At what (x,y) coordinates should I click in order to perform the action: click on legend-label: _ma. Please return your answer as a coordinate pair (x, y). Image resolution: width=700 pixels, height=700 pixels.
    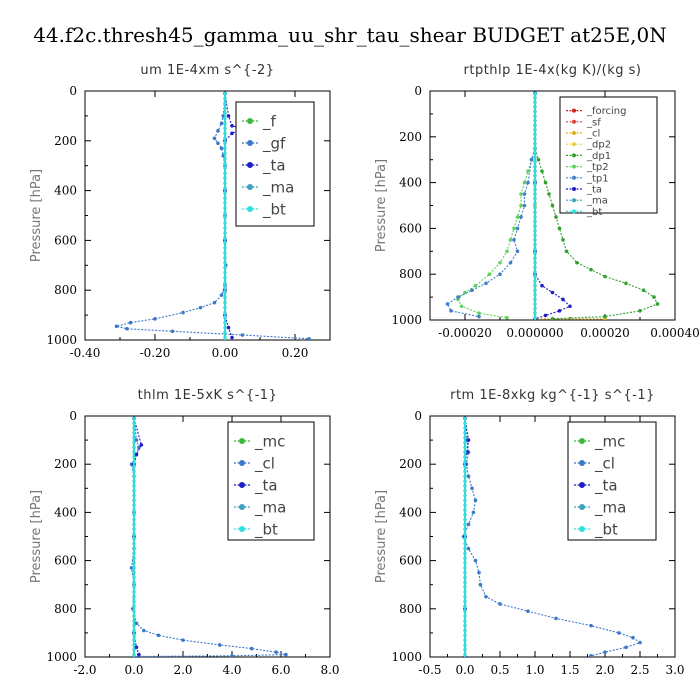
    Looking at the image, I should click on (270, 507).